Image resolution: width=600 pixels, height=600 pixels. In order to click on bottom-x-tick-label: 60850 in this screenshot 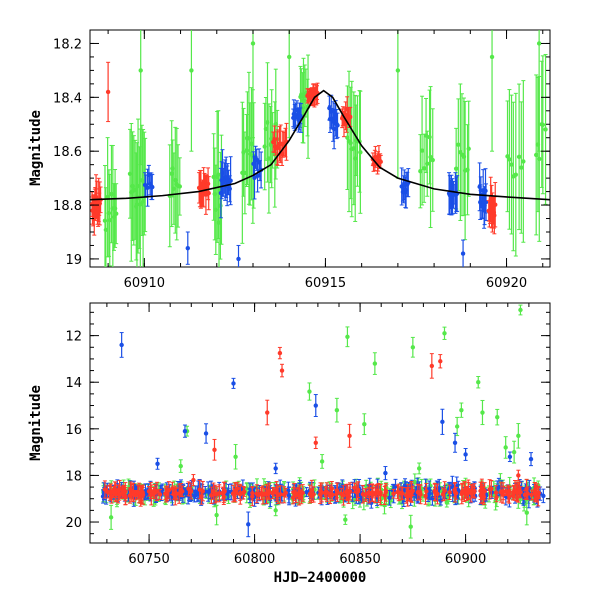, I will do `click(359, 559)`.